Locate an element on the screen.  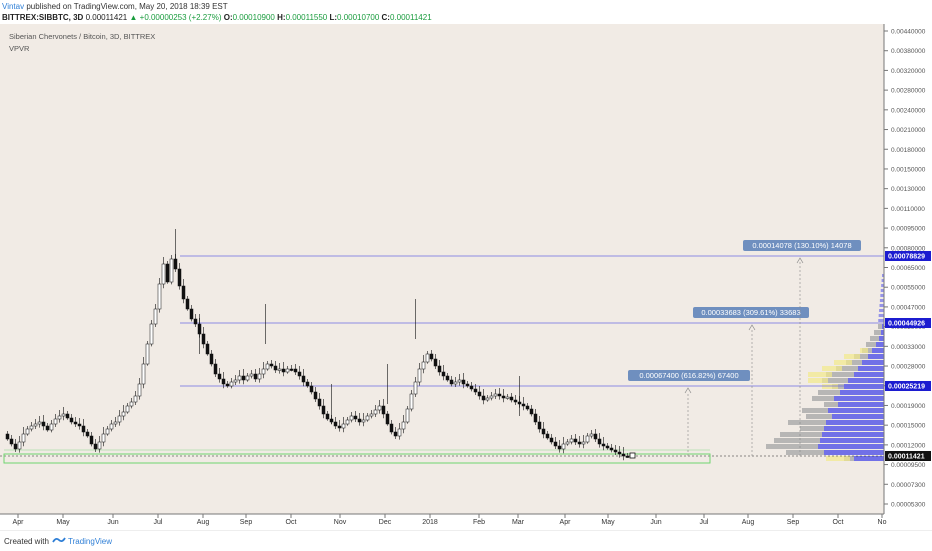
created-with-text: Created with is located at coordinates (26, 541).